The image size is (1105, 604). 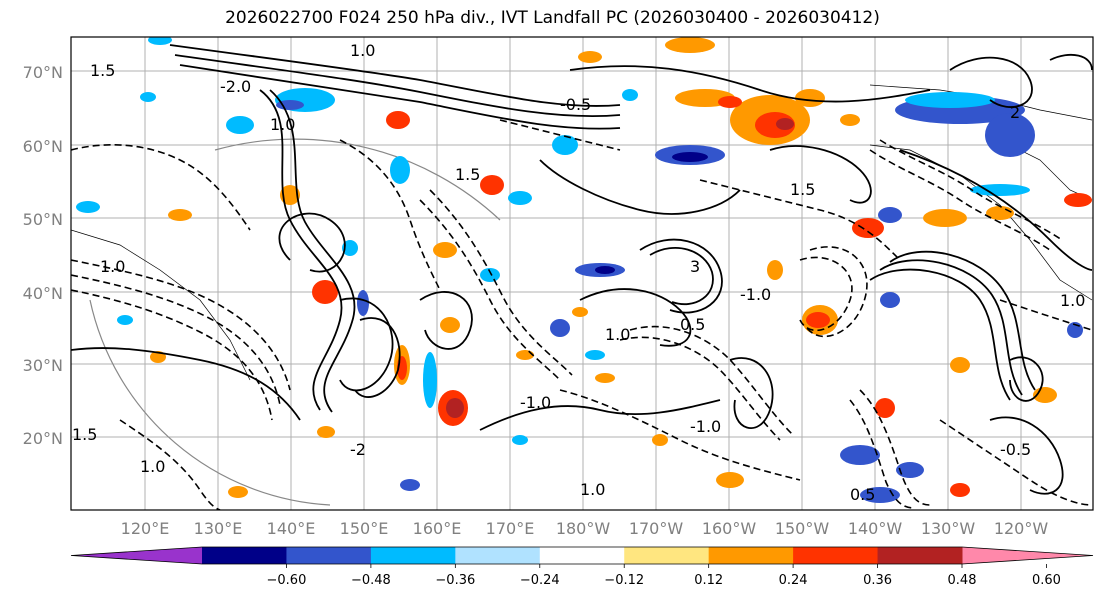 What do you see at coordinates (695, 266) in the screenshot?
I see `svg-text: 3` at bounding box center [695, 266].